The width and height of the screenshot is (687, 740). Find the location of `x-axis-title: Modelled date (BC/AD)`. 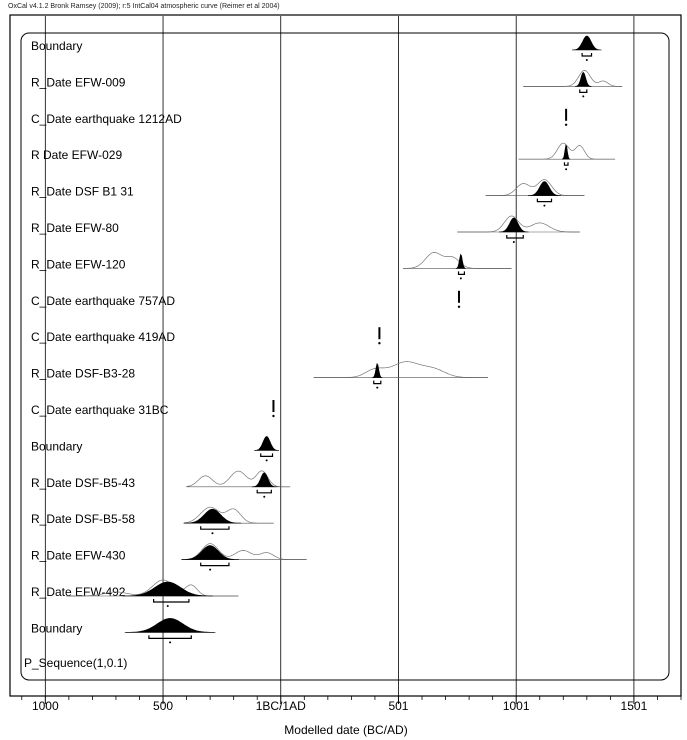

x-axis-title: Modelled date (BC/AD) is located at coordinates (345, 730).